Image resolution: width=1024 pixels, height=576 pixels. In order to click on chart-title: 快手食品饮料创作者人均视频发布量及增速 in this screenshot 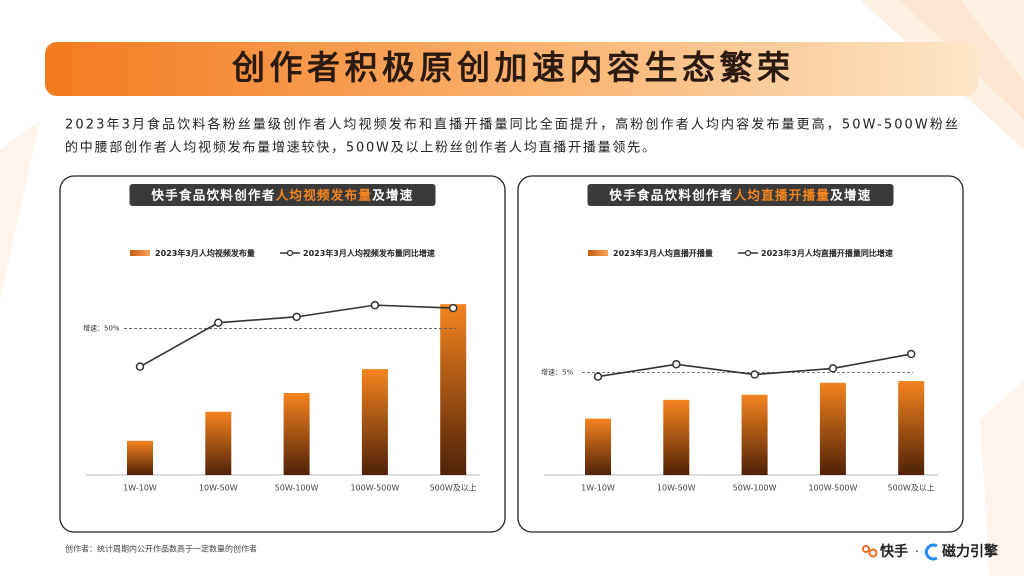, I will do `click(282, 194)`.